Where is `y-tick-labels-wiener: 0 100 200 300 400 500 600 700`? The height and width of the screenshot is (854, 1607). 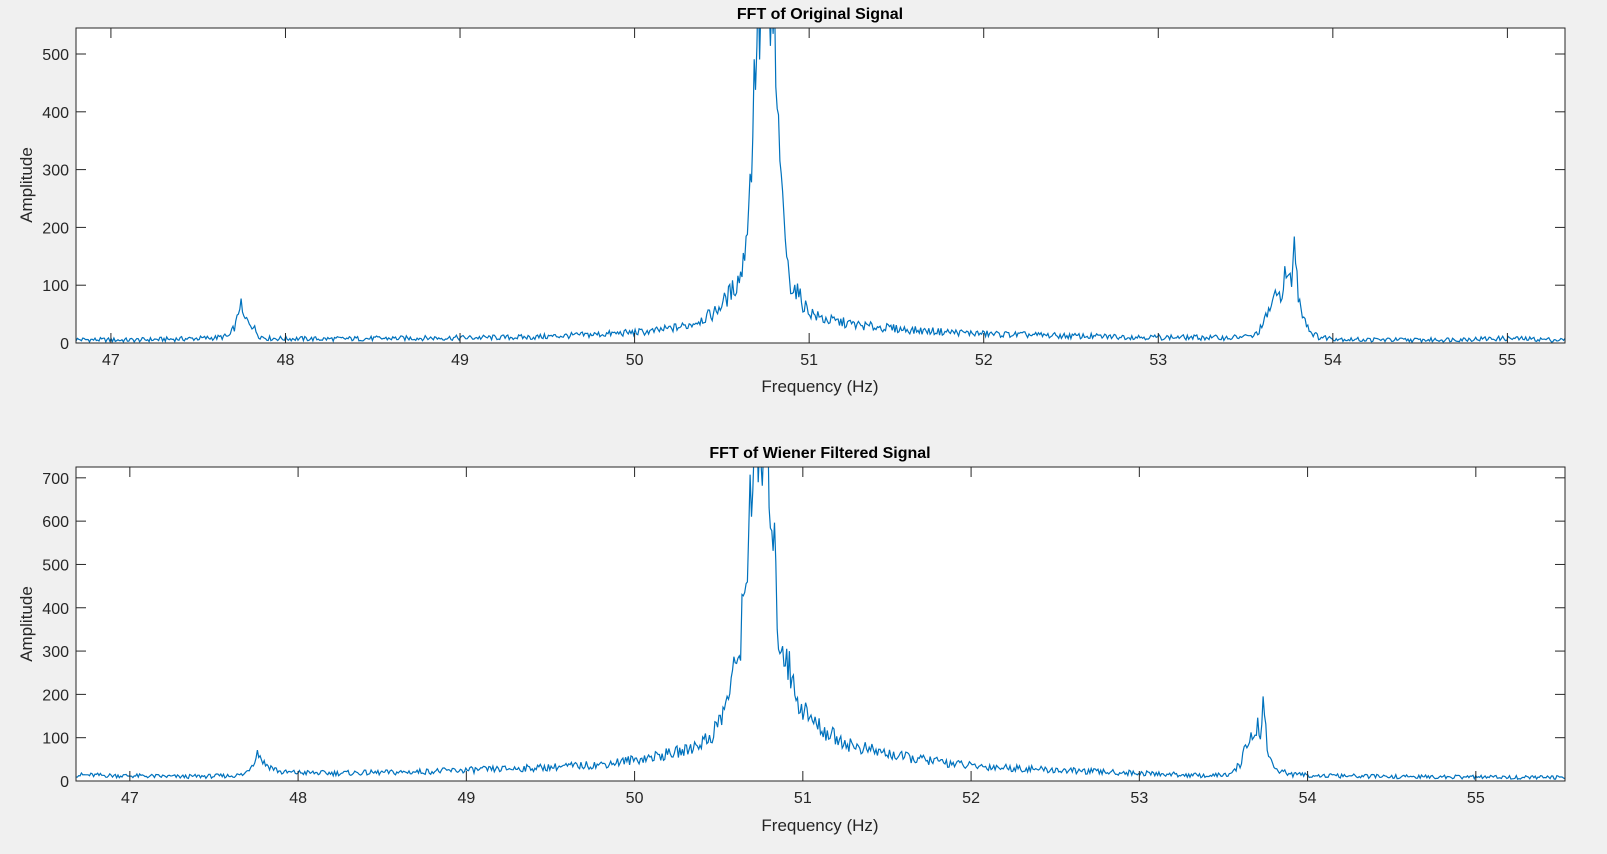
y-tick-labels-wiener: 0 100 200 300 400 500 600 700 is located at coordinates (55, 631).